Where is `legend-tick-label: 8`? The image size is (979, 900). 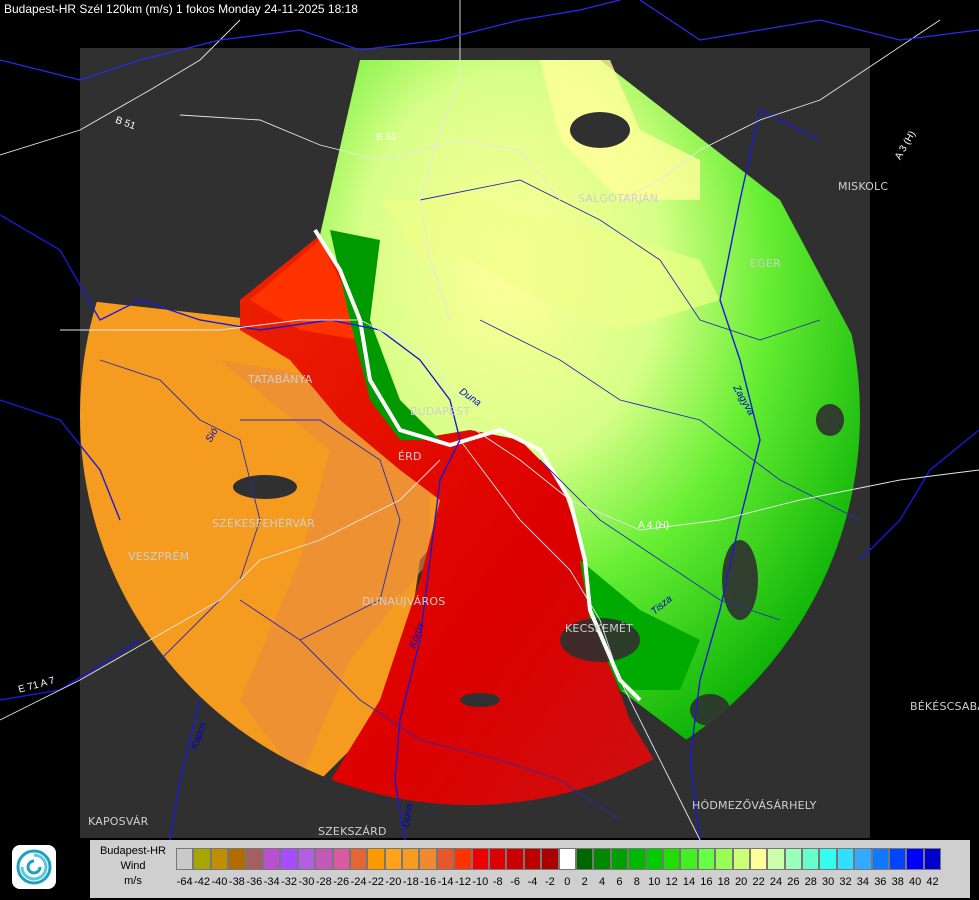 legend-tick-label: 8 is located at coordinates (636, 882).